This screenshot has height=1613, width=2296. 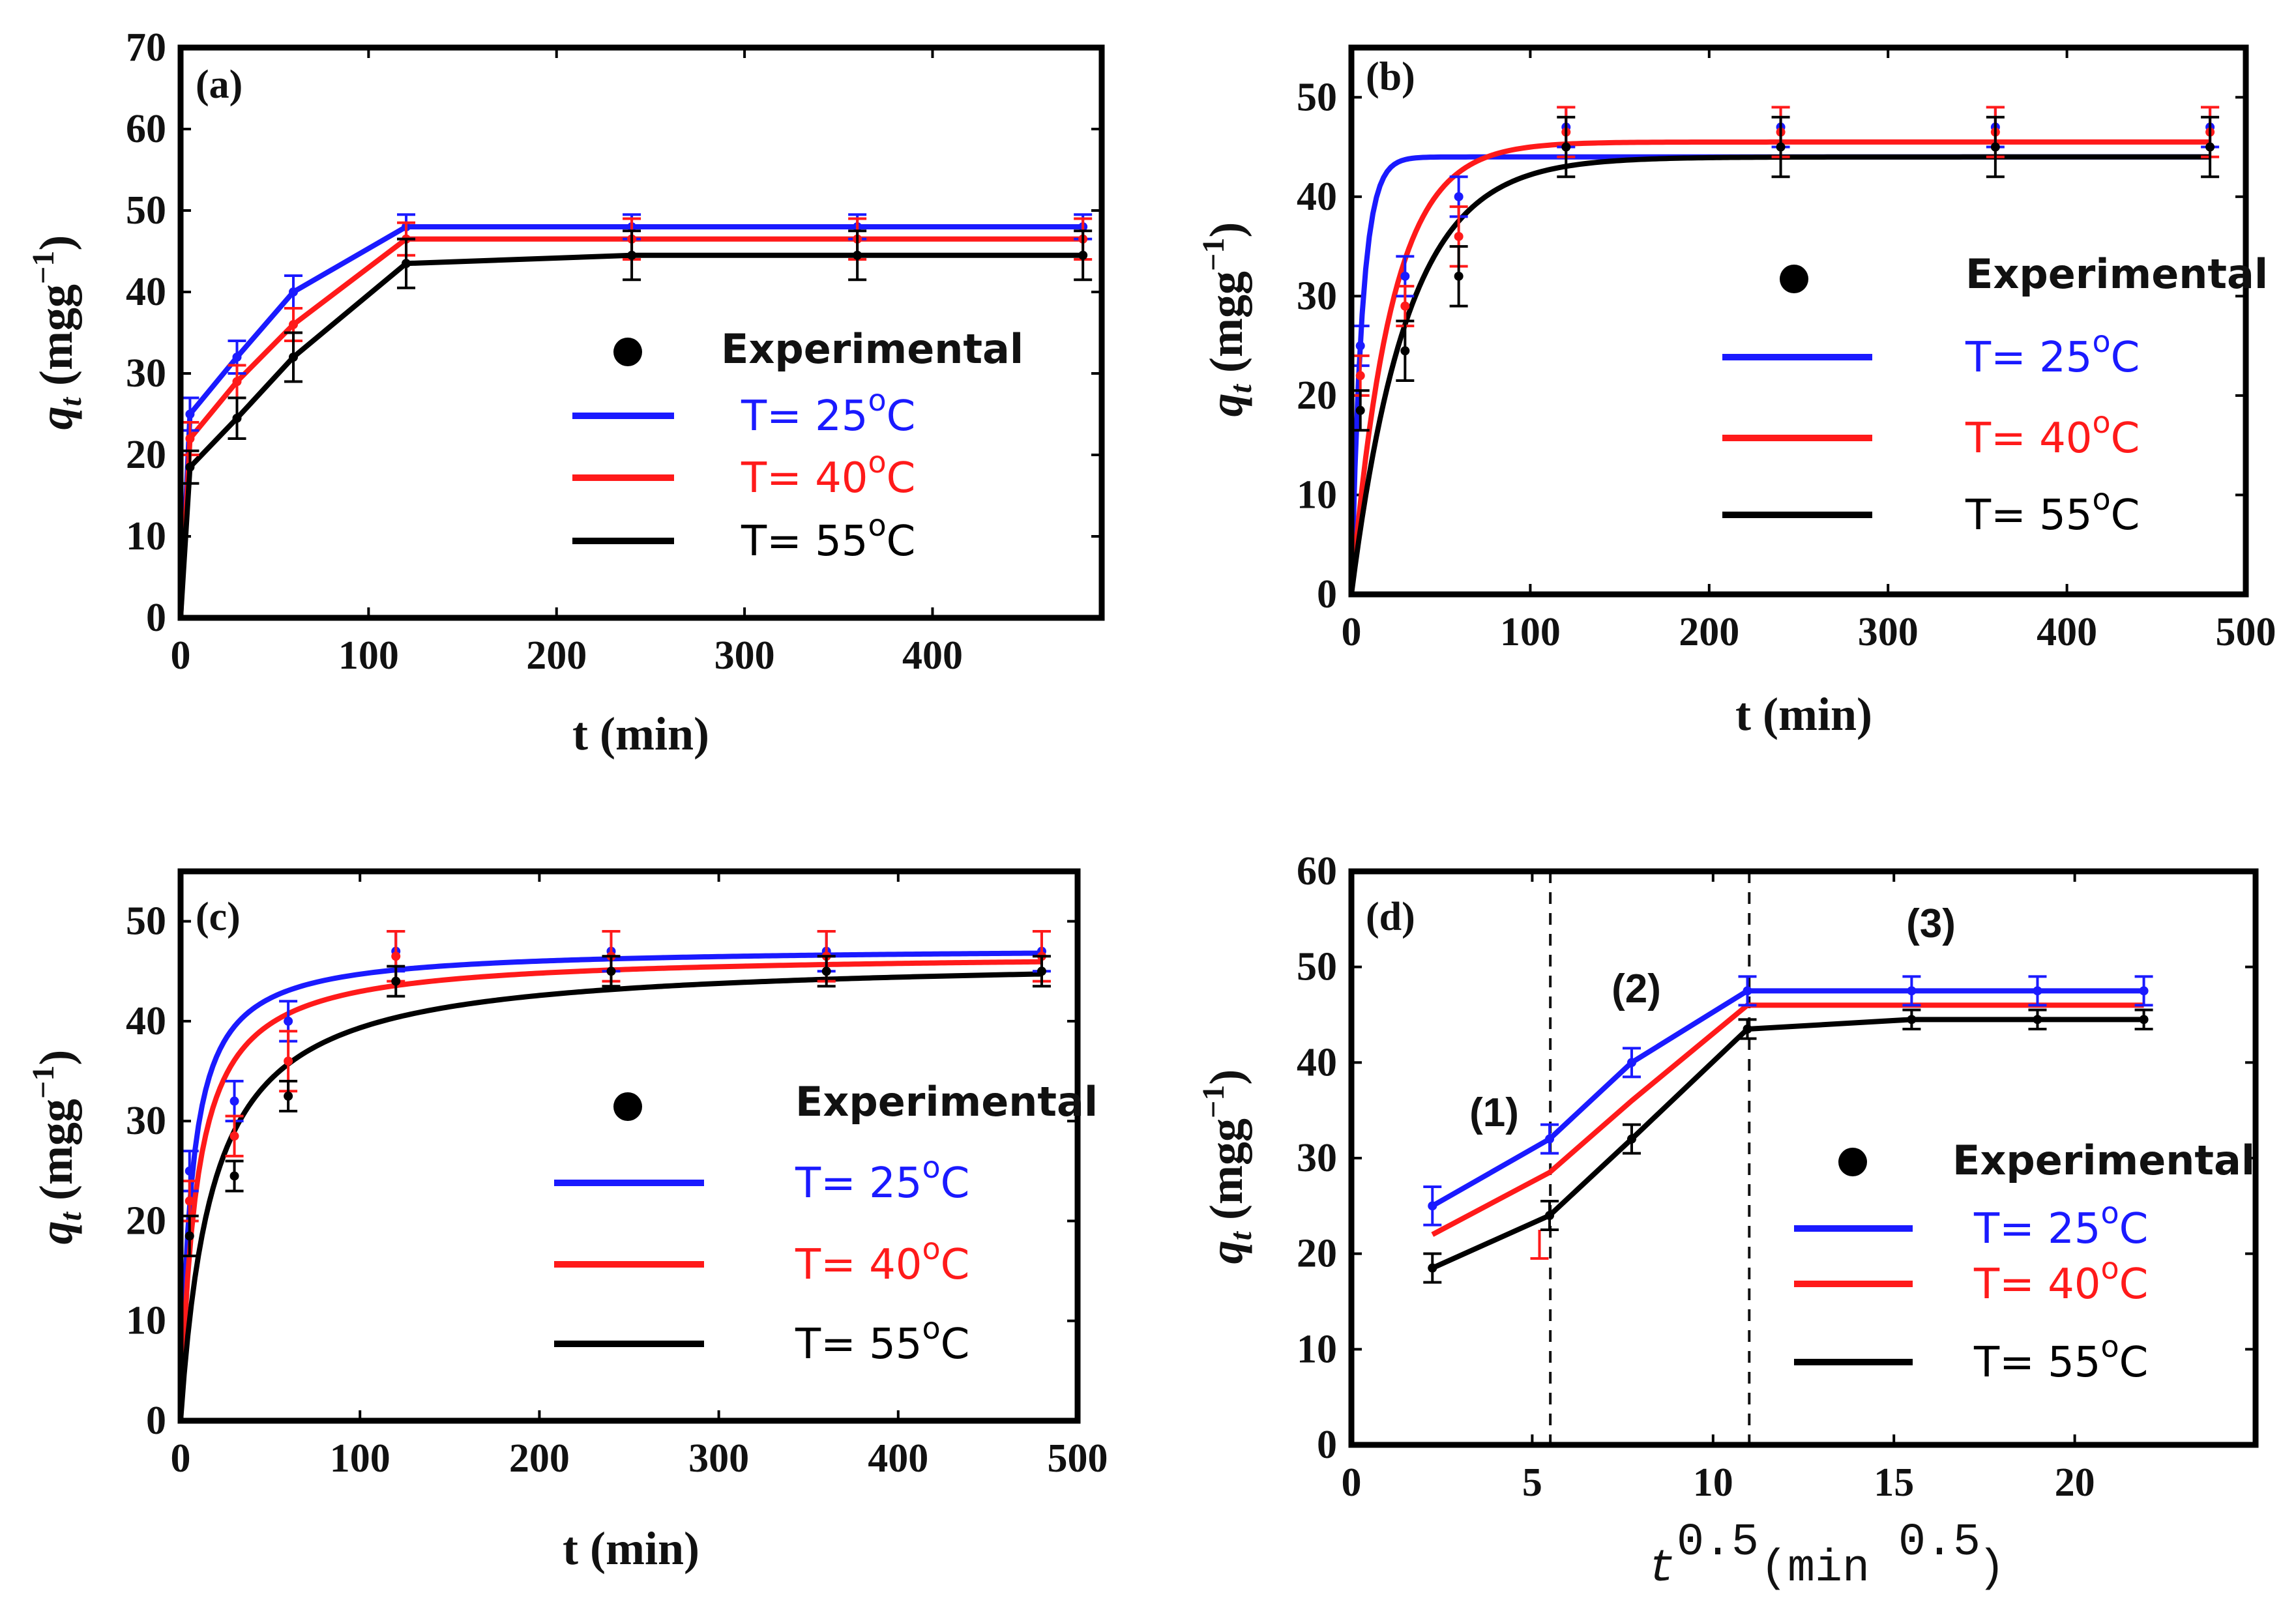 What do you see at coordinates (1317, 967) in the screenshot?
I see `y-tick-label-d-5: 50` at bounding box center [1317, 967].